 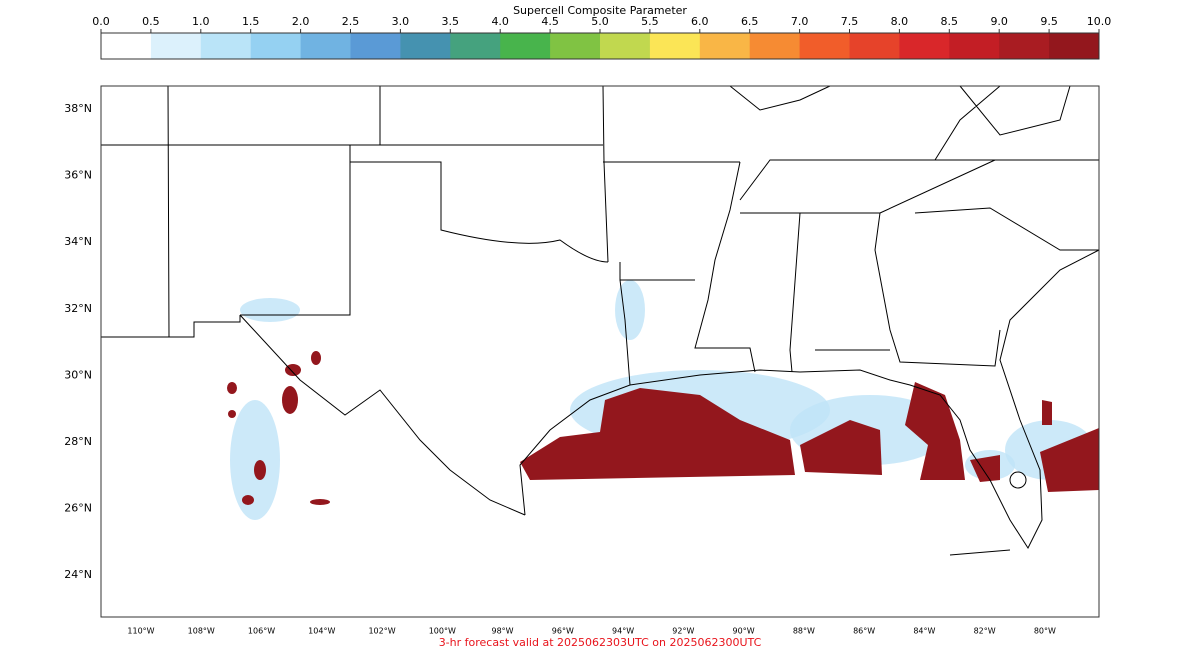 I want to click on lon-label: 88°W, so click(x=804, y=631).